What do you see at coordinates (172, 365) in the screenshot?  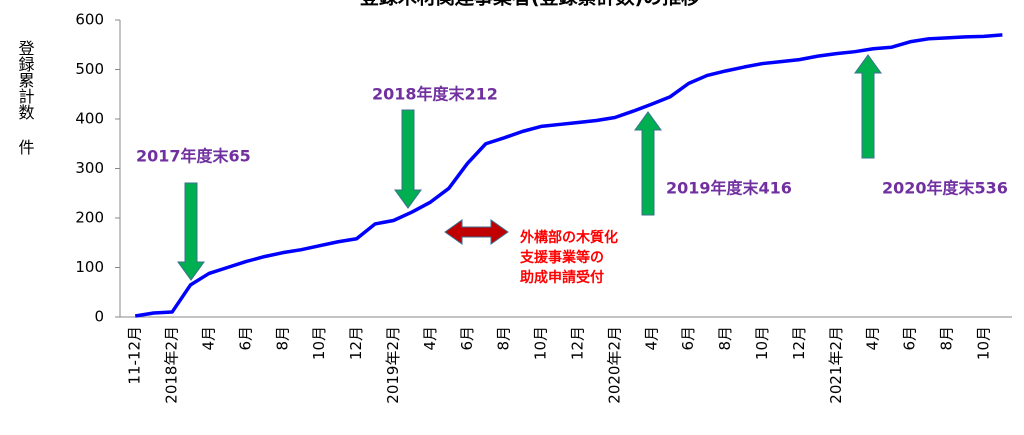 I see `x-tick-label: 2018年2月` at bounding box center [172, 365].